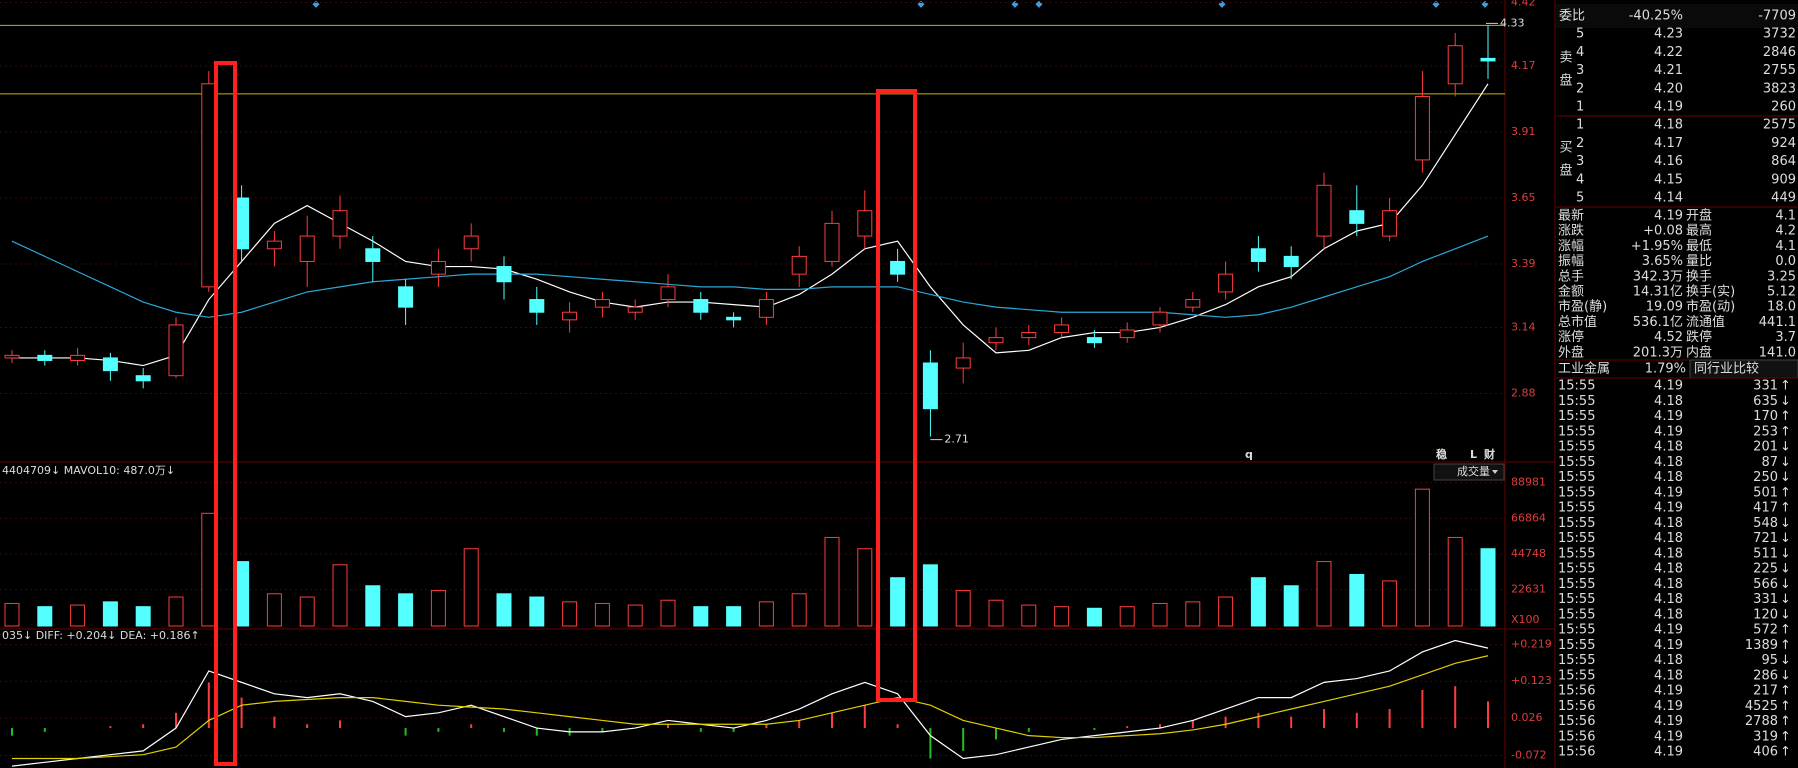 The width and height of the screenshot is (1798, 768). I want to click on volume: 924, so click(1783, 143).